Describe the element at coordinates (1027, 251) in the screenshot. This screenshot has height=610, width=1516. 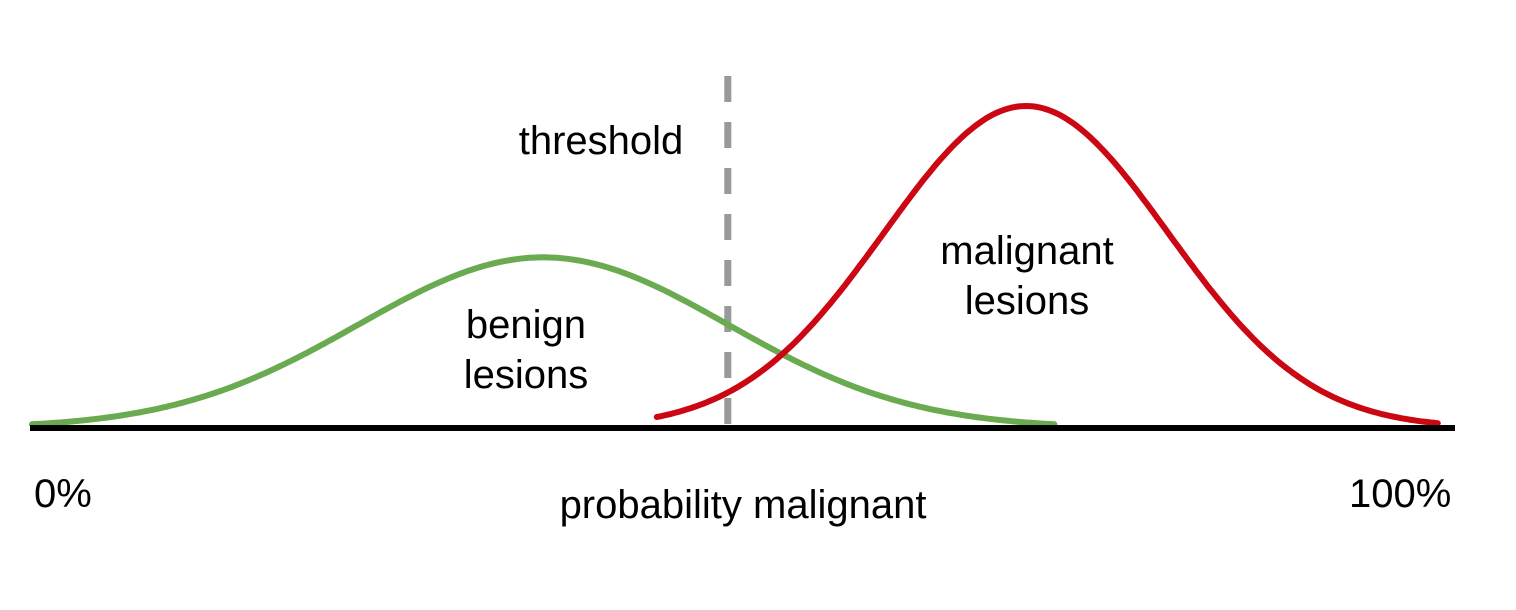
I see `malignant-label-line1: malignant` at that location.